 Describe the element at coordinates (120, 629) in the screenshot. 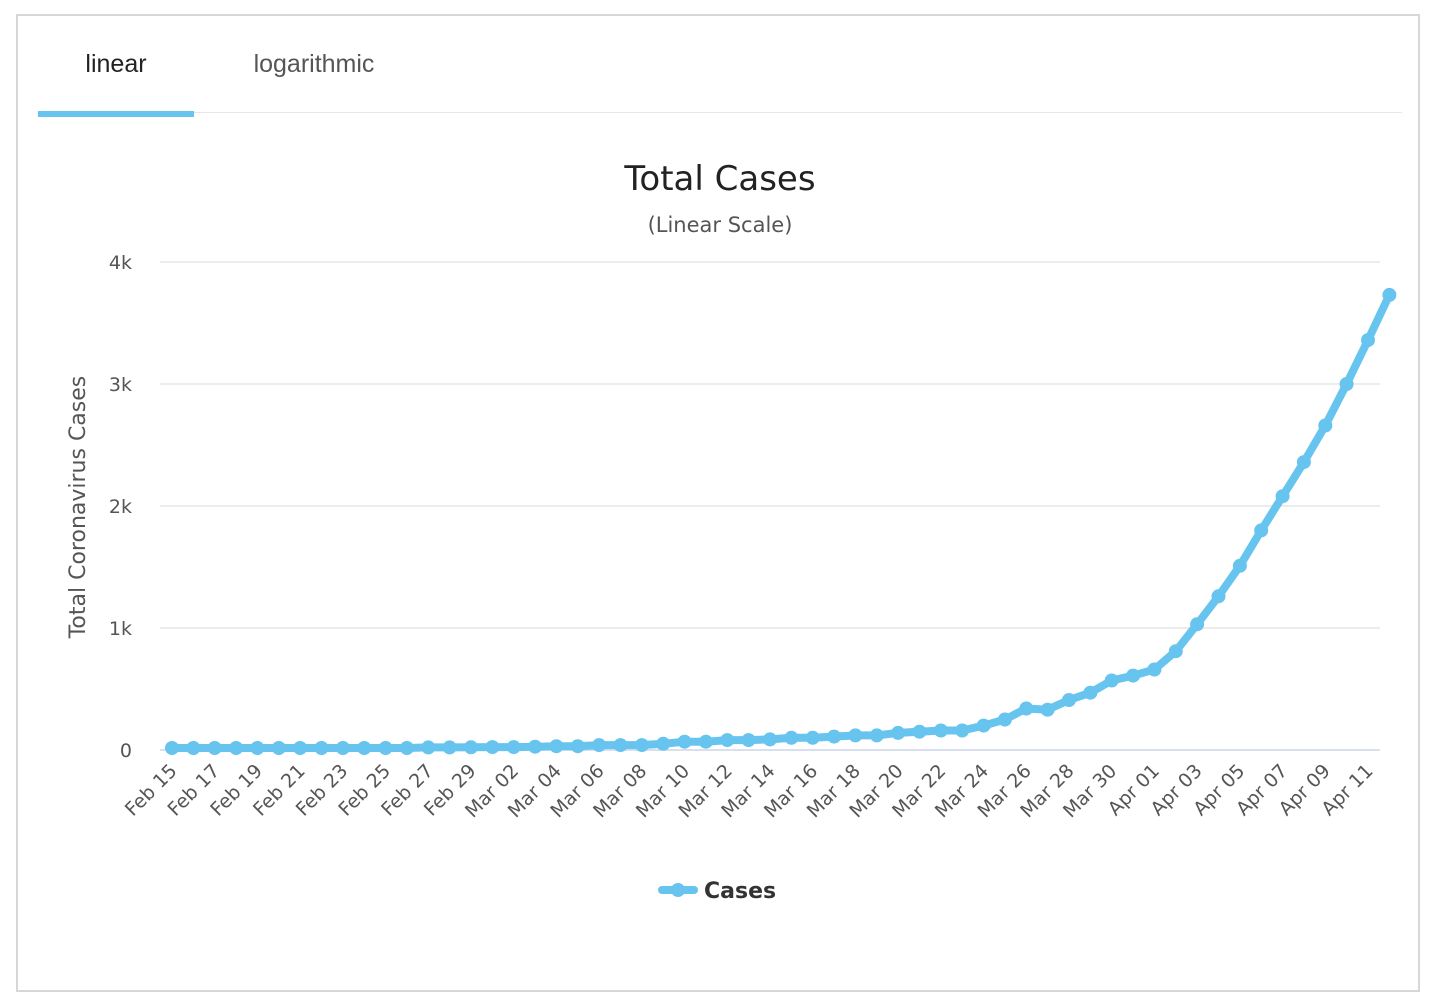

I see `y-tick-label: 1k` at that location.